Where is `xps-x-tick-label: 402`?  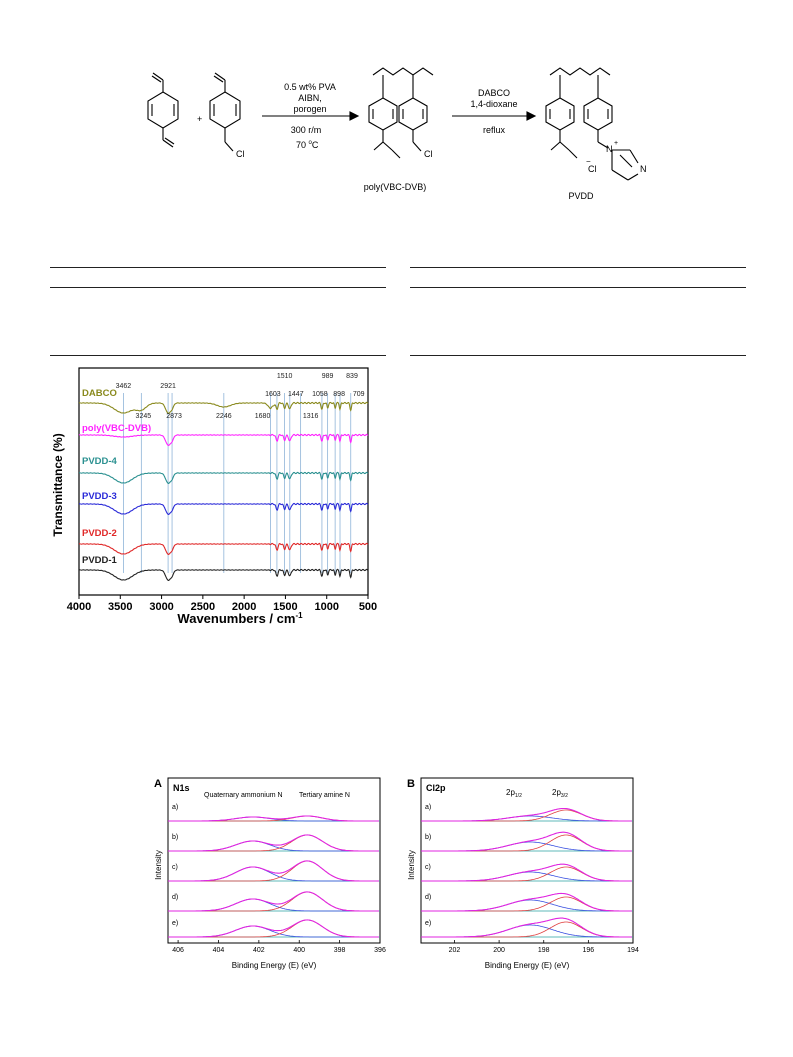
xps-x-tick-label: 402 is located at coordinates (259, 950).